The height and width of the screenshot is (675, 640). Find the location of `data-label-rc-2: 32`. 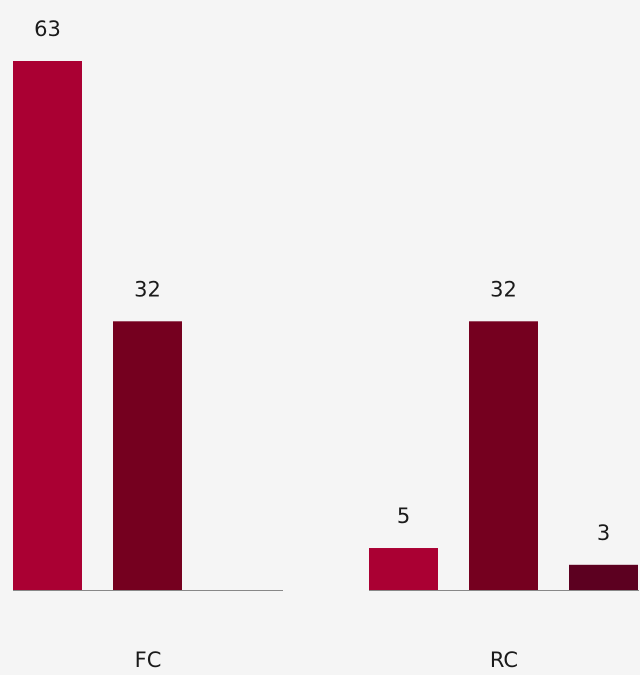

data-label-rc-2: 32 is located at coordinates (503, 289).